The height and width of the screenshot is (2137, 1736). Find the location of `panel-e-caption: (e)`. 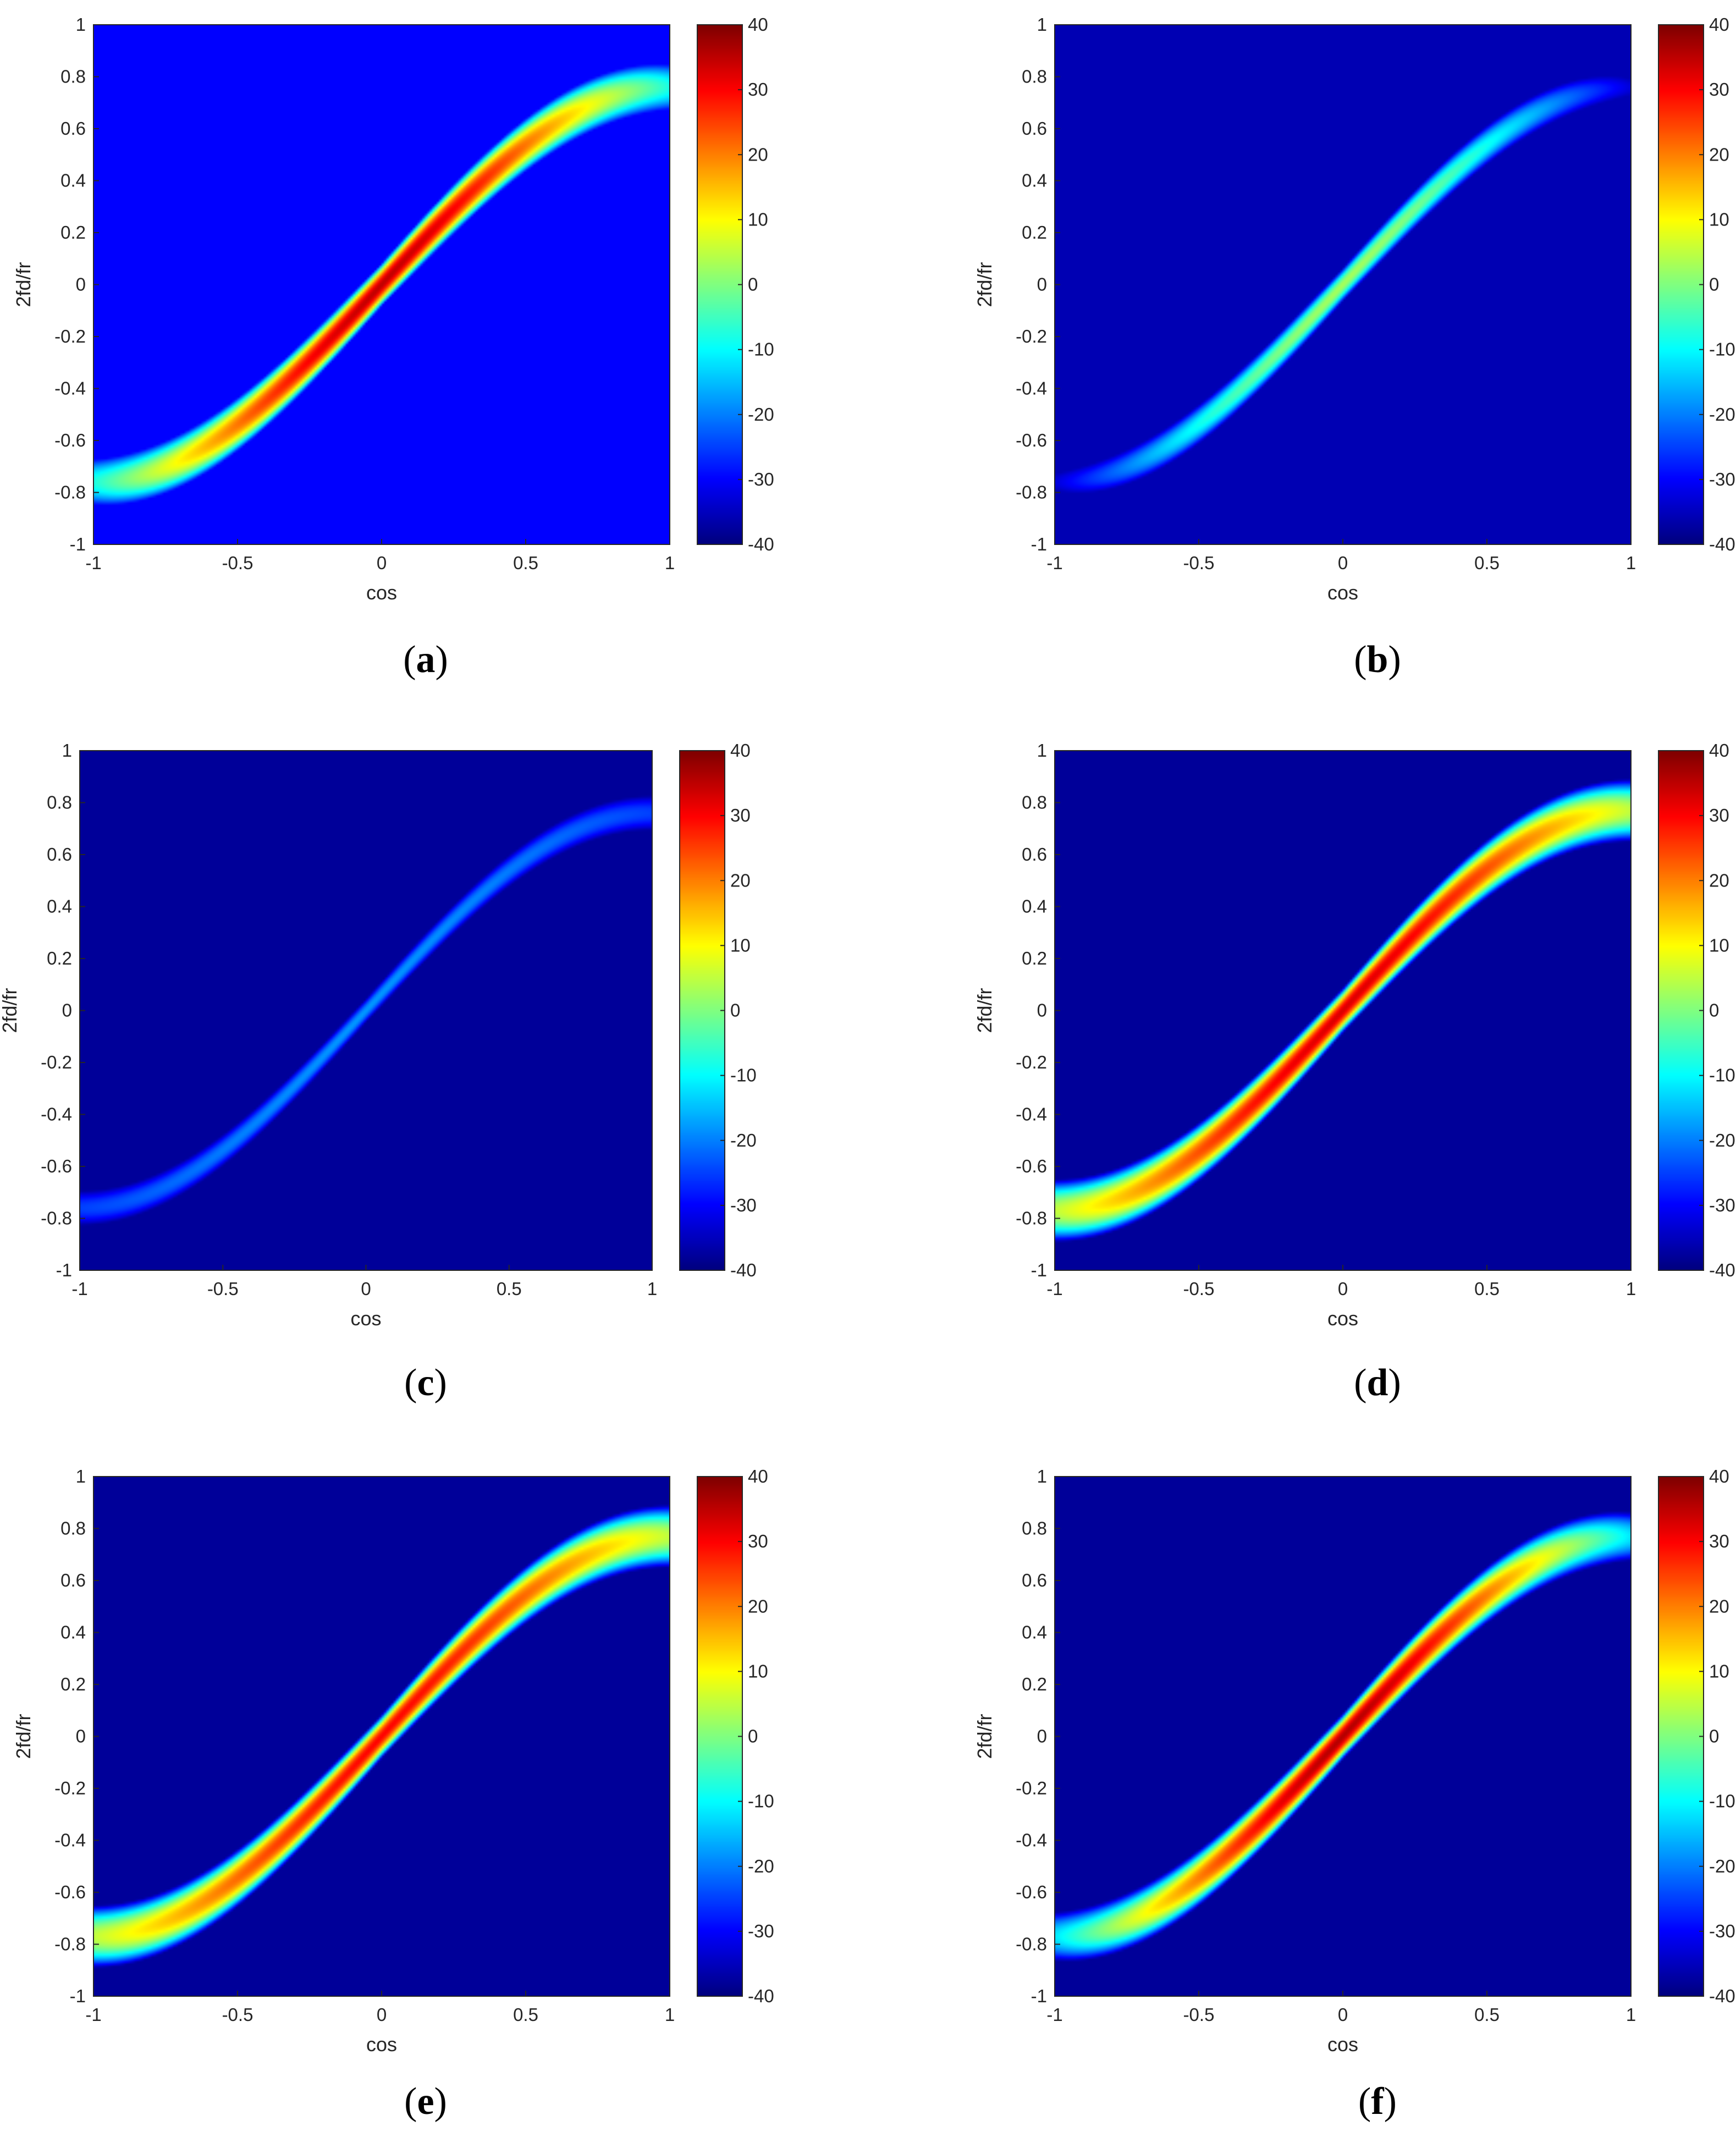

panel-e-caption: (e) is located at coordinates (426, 2102).